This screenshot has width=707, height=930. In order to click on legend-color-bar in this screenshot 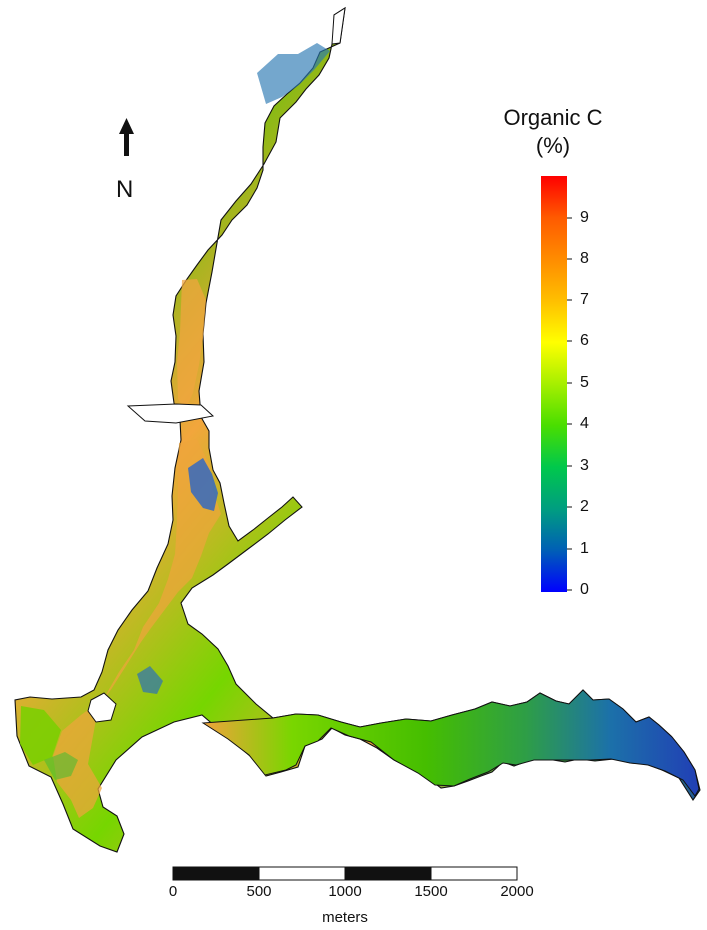, I will do `click(554, 384)`.